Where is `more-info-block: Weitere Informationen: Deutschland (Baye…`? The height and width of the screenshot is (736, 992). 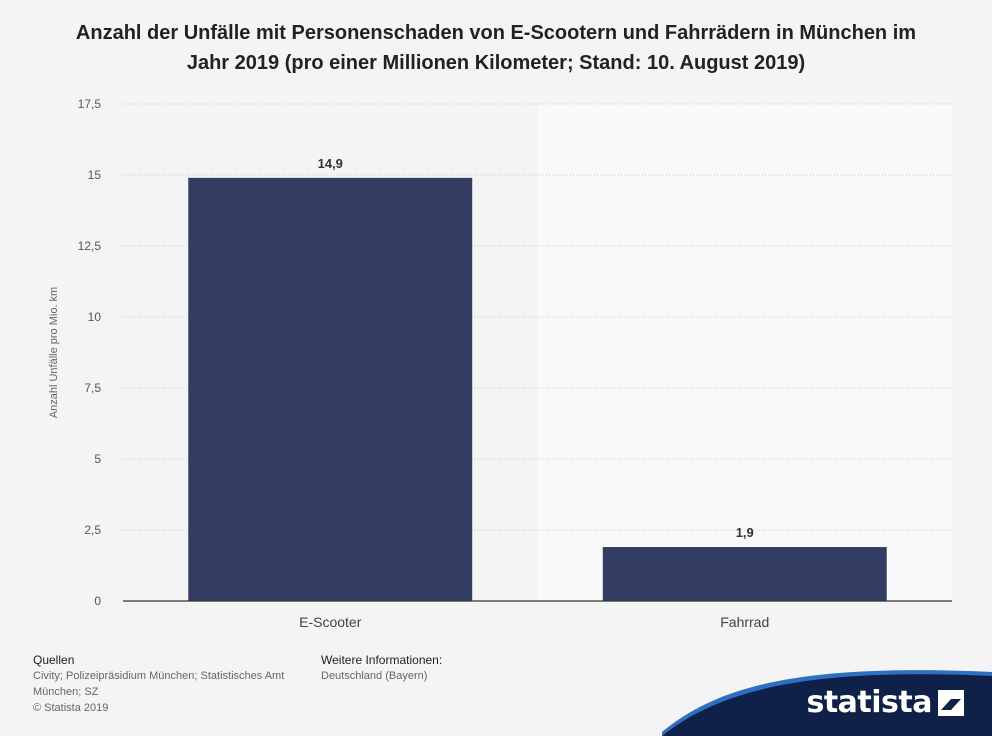
more-info-block: Weitere Informationen: Deutschland (Baye… is located at coordinates (446, 668).